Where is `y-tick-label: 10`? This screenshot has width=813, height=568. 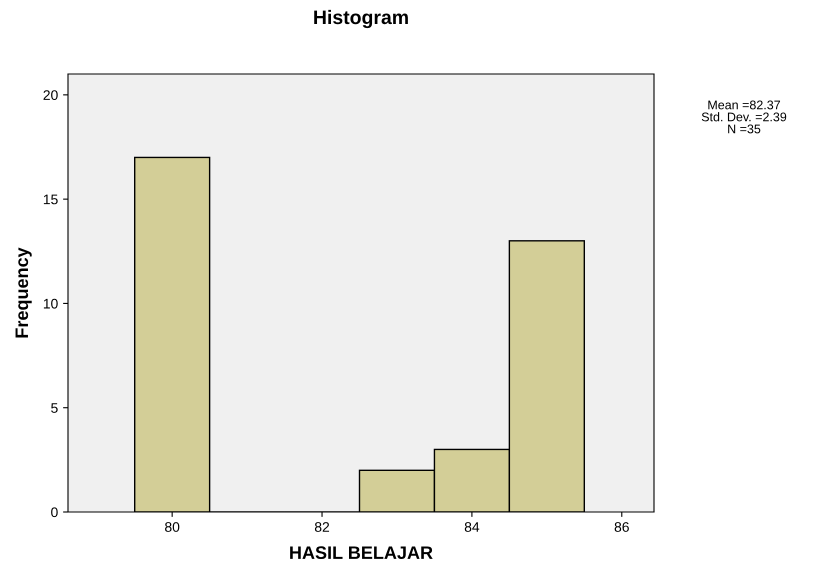 y-tick-label: 10 is located at coordinates (51, 303).